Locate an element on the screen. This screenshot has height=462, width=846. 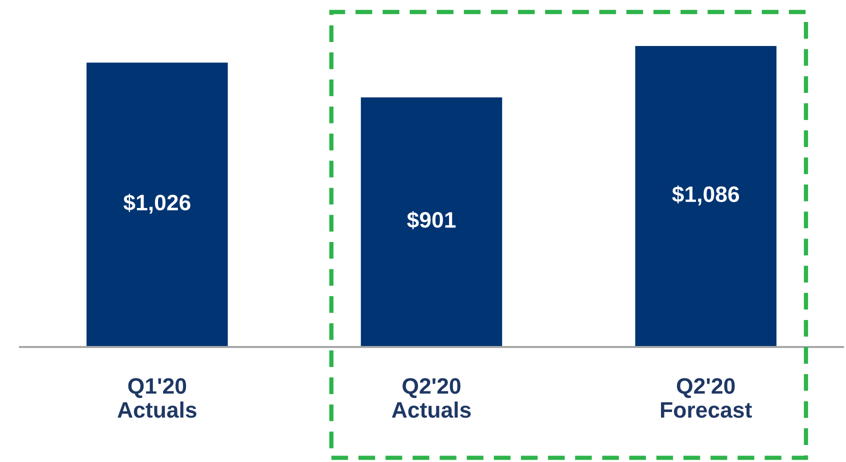
data-label: $901 is located at coordinates (431, 220).